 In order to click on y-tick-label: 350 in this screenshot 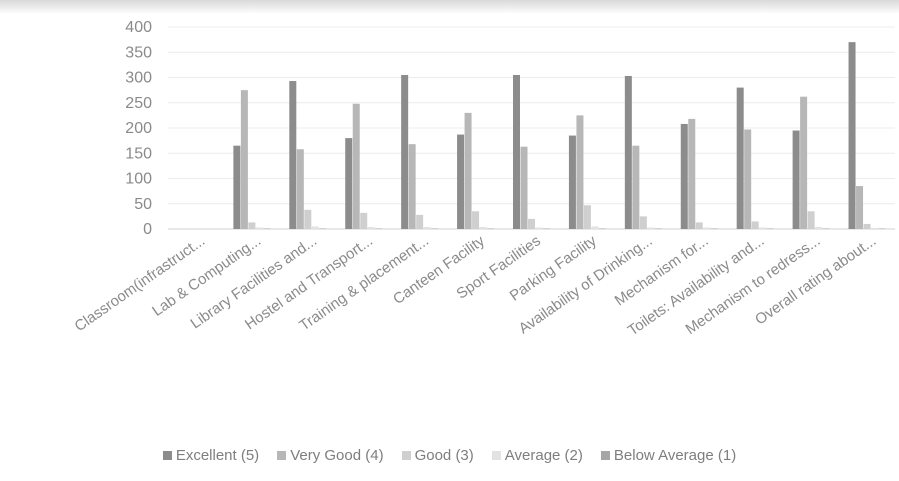, I will do `click(138, 52)`.